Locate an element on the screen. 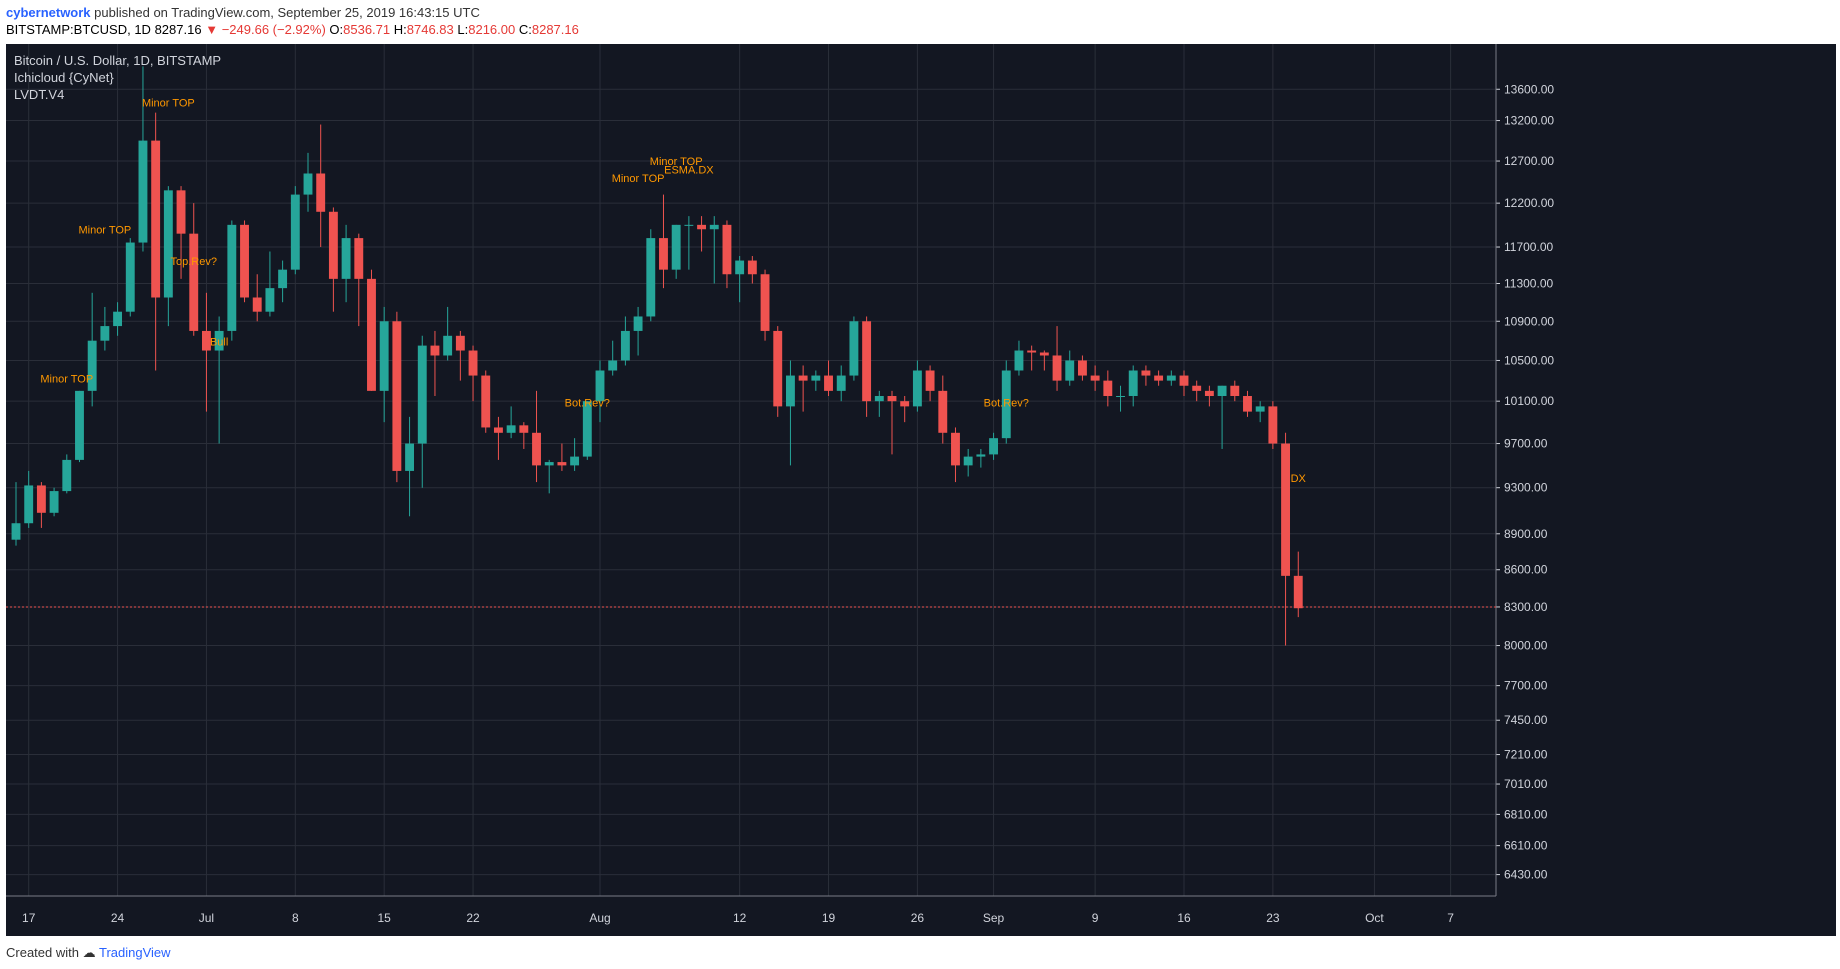 Image resolution: width=1840 pixels, height=969 pixels. y-tick-label: 8000.00 is located at coordinates (1526, 646).